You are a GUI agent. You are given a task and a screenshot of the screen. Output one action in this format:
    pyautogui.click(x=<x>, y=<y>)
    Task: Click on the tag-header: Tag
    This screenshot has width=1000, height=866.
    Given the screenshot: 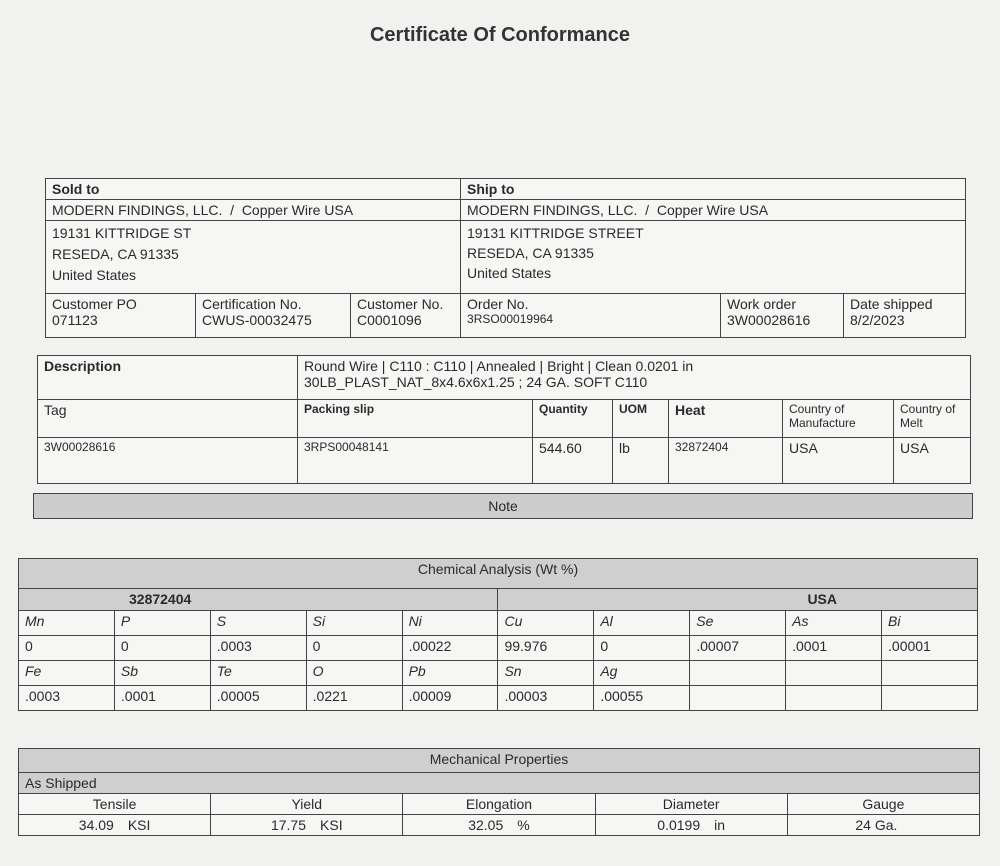 What is the action you would take?
    pyautogui.click(x=167, y=418)
    